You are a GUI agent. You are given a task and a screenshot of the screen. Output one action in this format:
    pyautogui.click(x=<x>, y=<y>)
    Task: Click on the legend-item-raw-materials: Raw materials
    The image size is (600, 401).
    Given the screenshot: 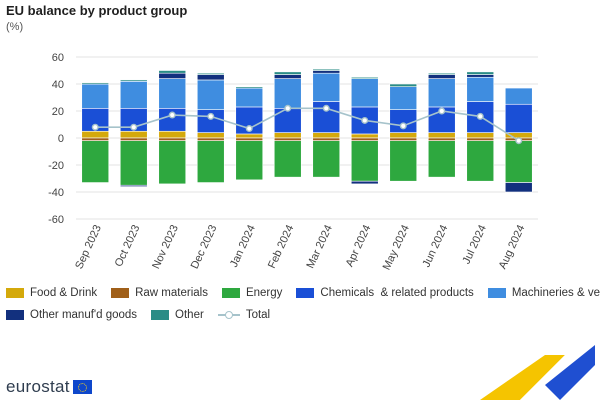 What is the action you would take?
    pyautogui.click(x=159, y=293)
    